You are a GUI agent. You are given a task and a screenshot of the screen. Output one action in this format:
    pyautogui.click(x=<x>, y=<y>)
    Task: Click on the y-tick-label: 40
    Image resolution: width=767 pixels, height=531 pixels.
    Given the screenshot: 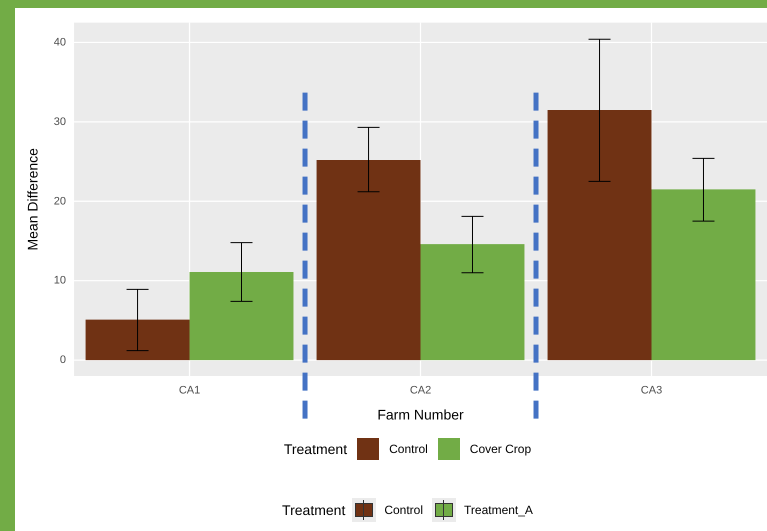 What is the action you would take?
    pyautogui.click(x=60, y=42)
    